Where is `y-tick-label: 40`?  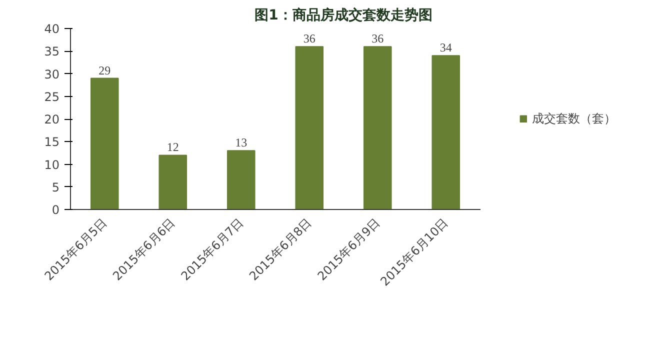
y-tick-label: 40 is located at coordinates (52, 29).